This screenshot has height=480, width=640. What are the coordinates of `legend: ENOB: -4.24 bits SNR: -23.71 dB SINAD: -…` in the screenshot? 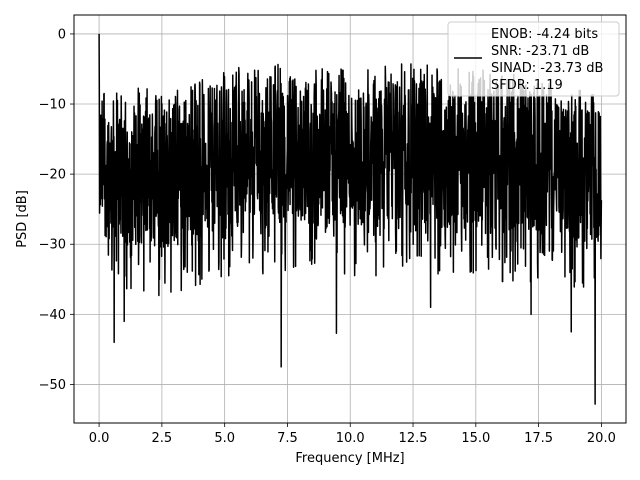 It's located at (533, 59).